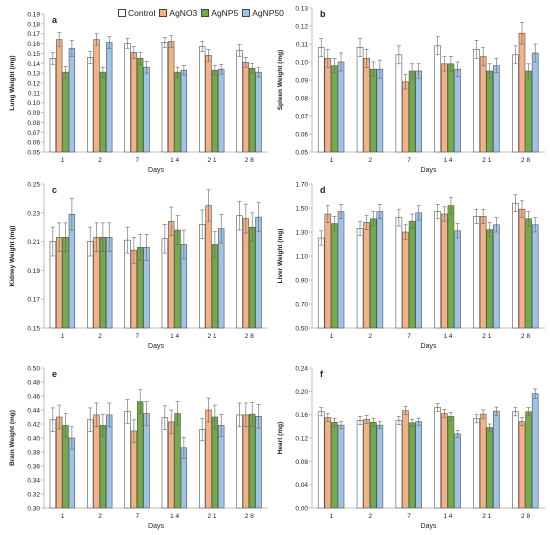 The height and width of the screenshot is (535, 550). What do you see at coordinates (203, 13) in the screenshot?
I see `legend: Control AgNO3 AgNP5 AgNP50` at bounding box center [203, 13].